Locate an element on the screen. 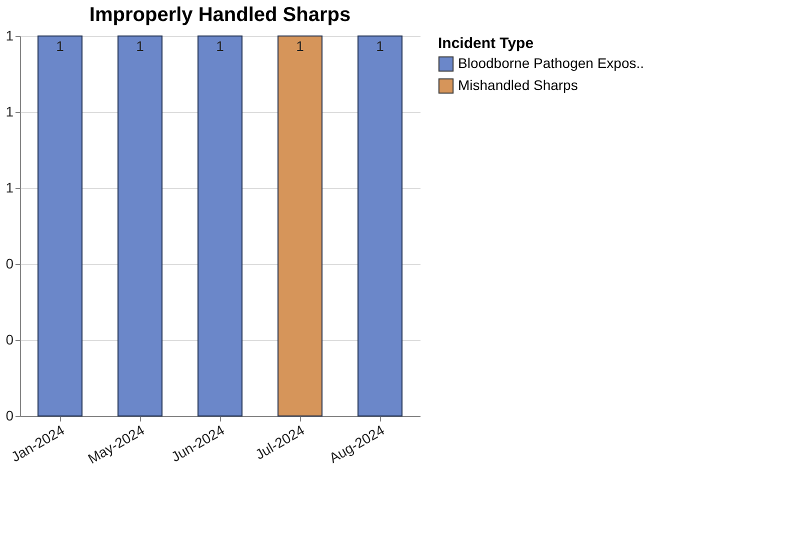  legend-title: Incident Type is located at coordinates (486, 43).